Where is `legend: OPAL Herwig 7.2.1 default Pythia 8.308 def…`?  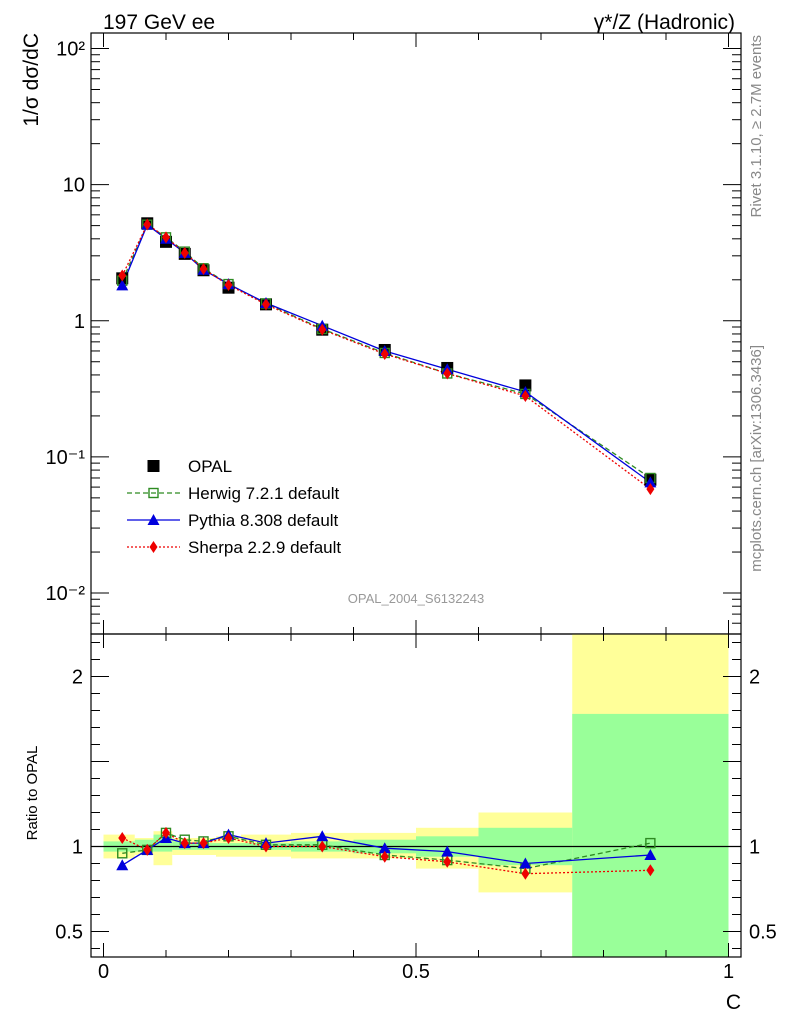 legend: OPAL Herwig 7.2.1 default Pythia 8.308 def… is located at coordinates (234, 507).